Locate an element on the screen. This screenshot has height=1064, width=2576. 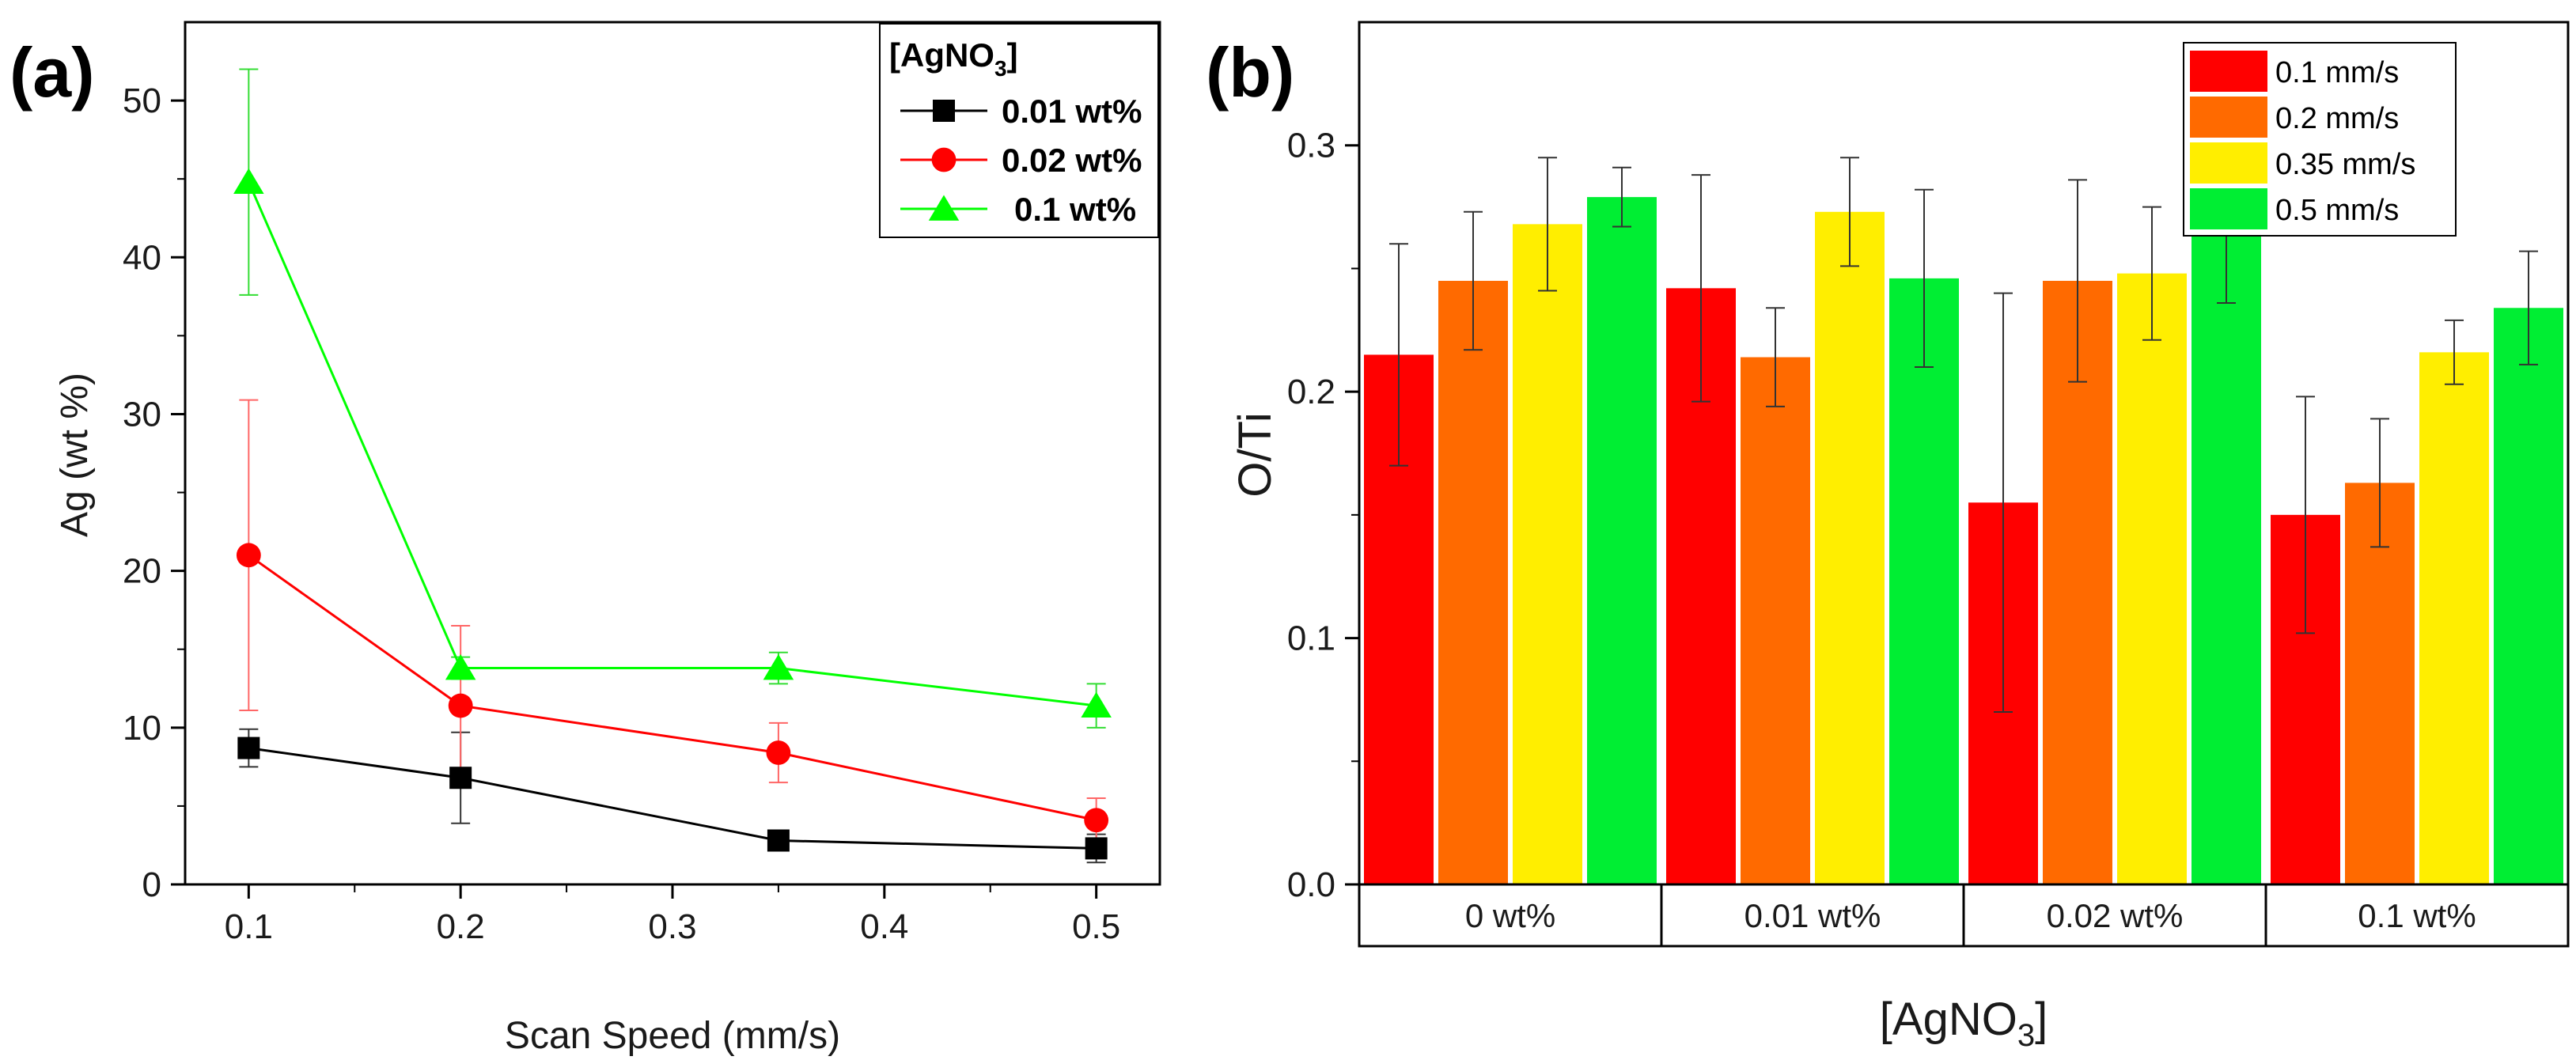
legend-label: 0.02 wt% is located at coordinates (1072, 160).